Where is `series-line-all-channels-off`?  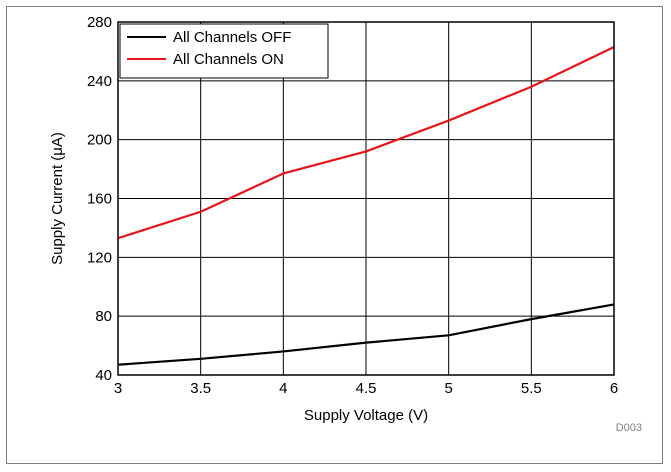 series-line-all-channels-off is located at coordinates (366, 334).